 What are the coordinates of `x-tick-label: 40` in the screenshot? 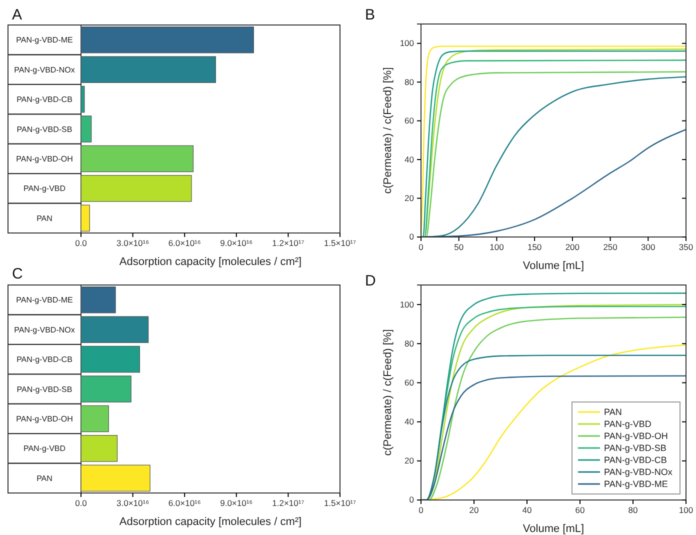 It's located at (527, 510).